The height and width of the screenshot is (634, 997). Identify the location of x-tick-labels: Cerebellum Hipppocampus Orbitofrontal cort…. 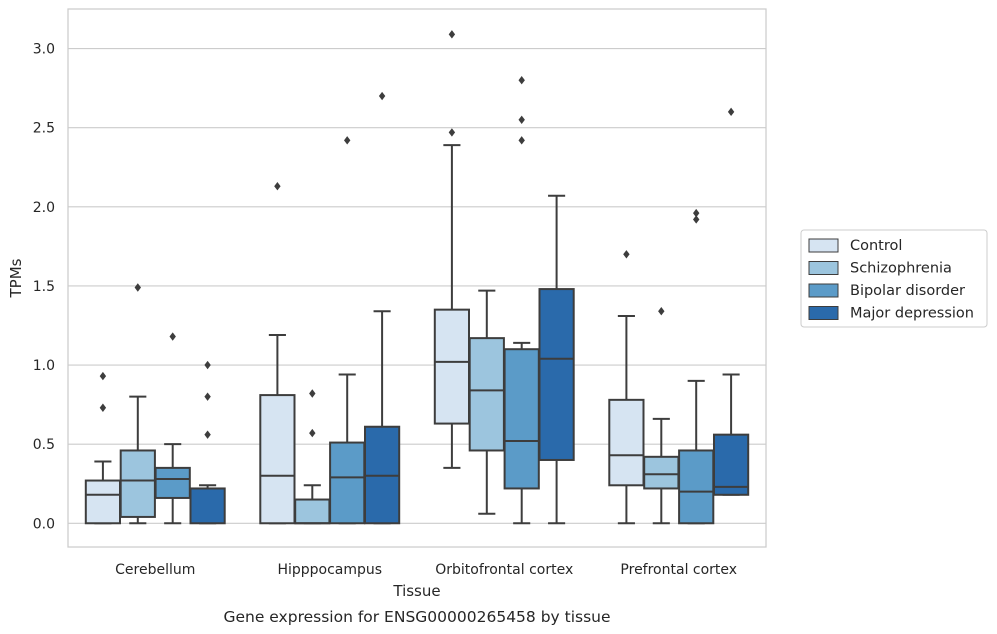
(426, 570).